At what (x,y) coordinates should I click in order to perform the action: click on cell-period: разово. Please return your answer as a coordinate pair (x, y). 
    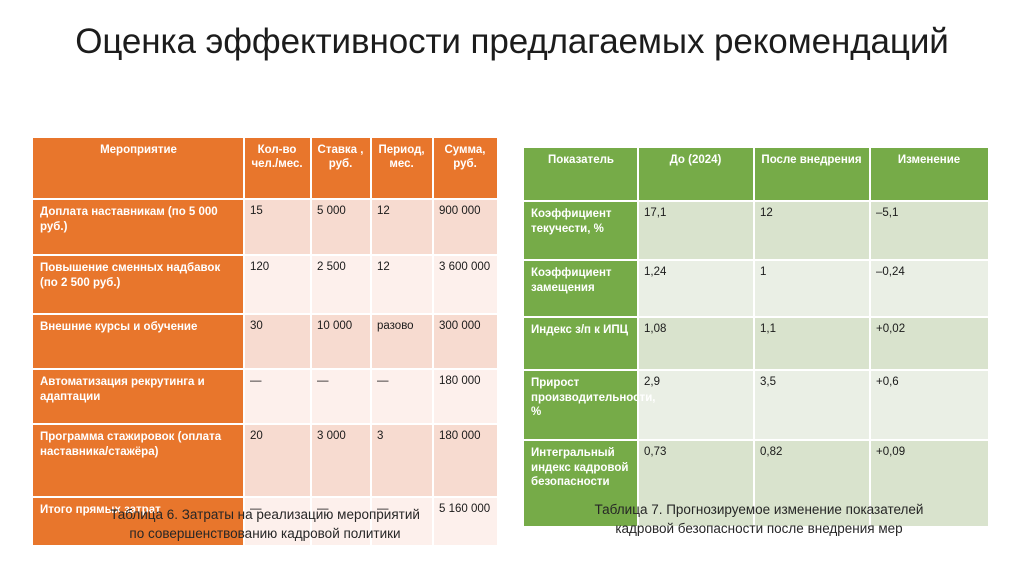
    Looking at the image, I should click on (401, 341).